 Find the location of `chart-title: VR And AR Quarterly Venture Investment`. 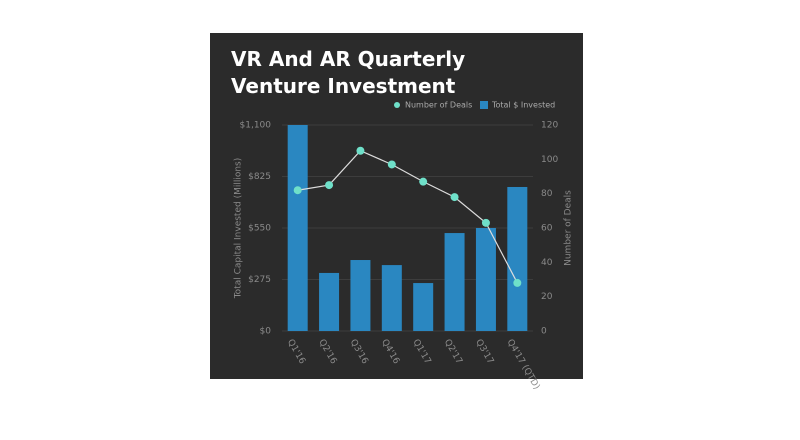

chart-title: VR And AR Quarterly Venture Investment is located at coordinates (348, 72).